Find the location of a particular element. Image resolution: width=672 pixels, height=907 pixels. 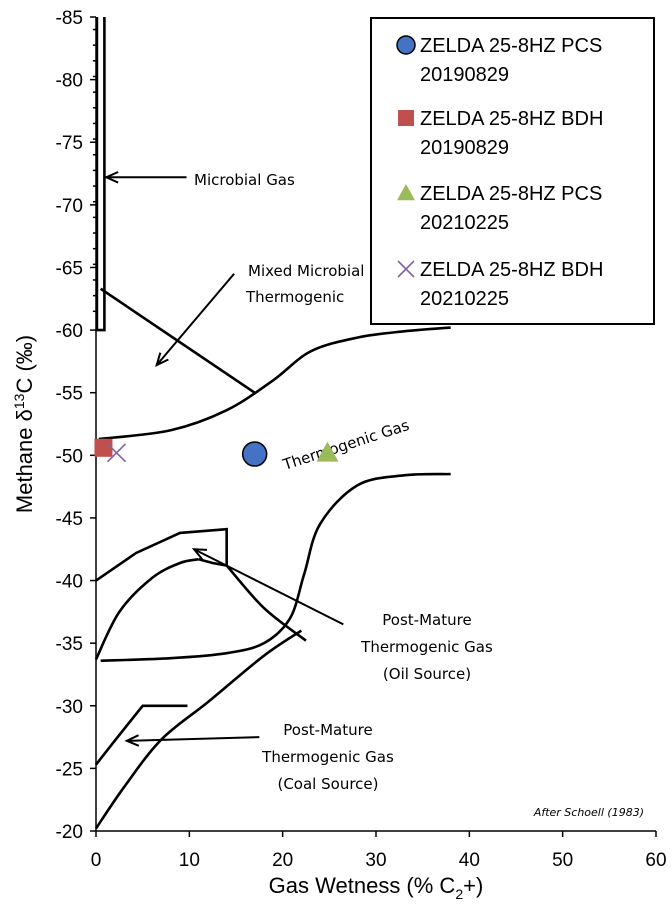

x-axis-ticks: 0 10 20 30 40 50 60 is located at coordinates (379, 851).